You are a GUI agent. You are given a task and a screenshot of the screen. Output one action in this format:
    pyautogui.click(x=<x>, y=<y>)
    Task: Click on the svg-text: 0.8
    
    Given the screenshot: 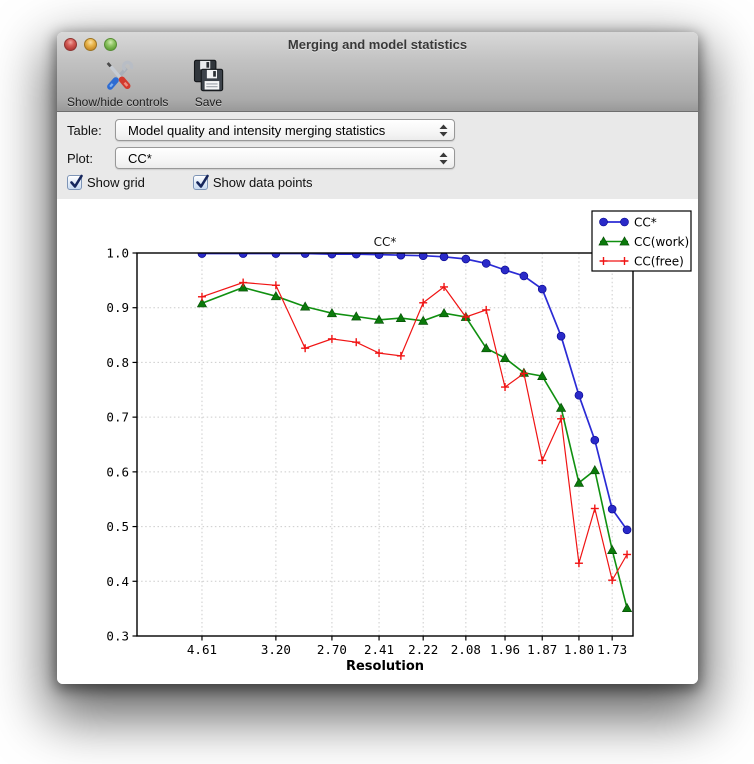 What is the action you would take?
    pyautogui.click(x=117, y=362)
    